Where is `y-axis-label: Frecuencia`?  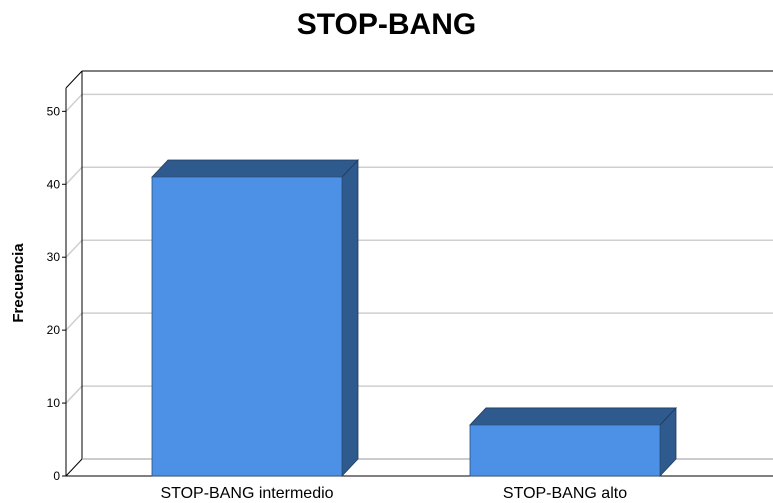 y-axis-label: Frecuencia is located at coordinates (18, 283).